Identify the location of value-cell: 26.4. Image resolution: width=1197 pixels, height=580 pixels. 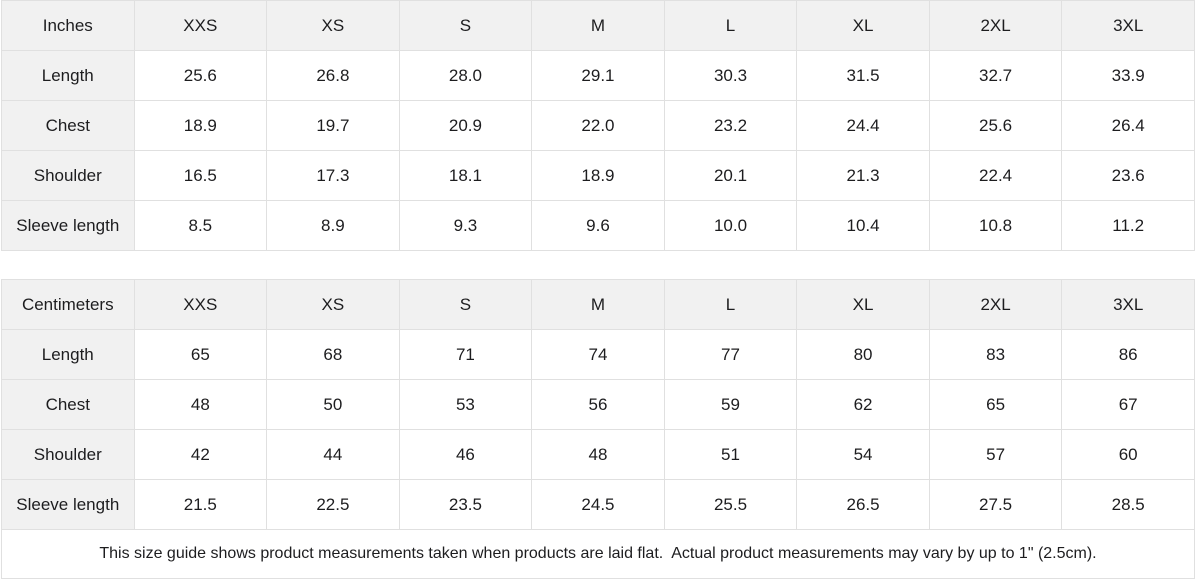
(1128, 125).